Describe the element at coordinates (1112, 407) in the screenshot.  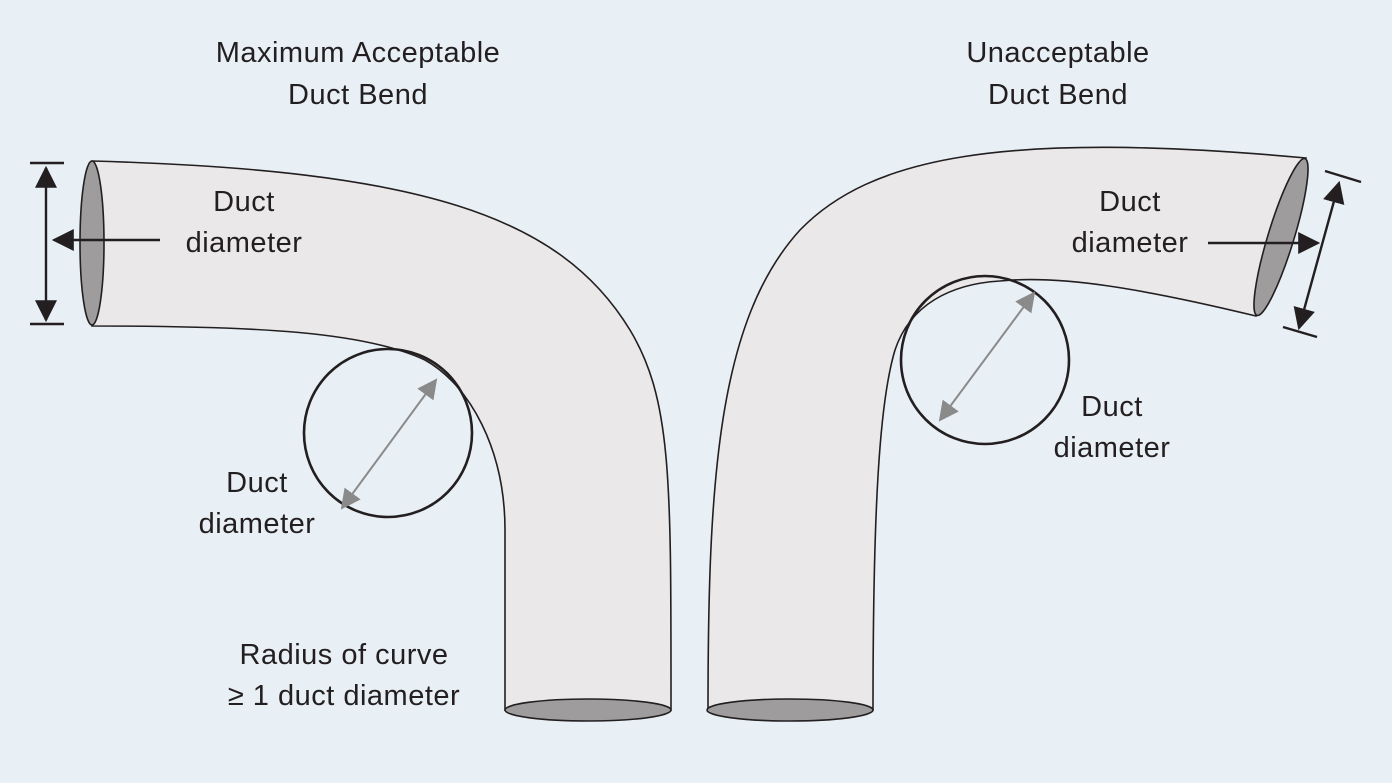
I see `unacceptable-circle-label-line1: Duct` at that location.